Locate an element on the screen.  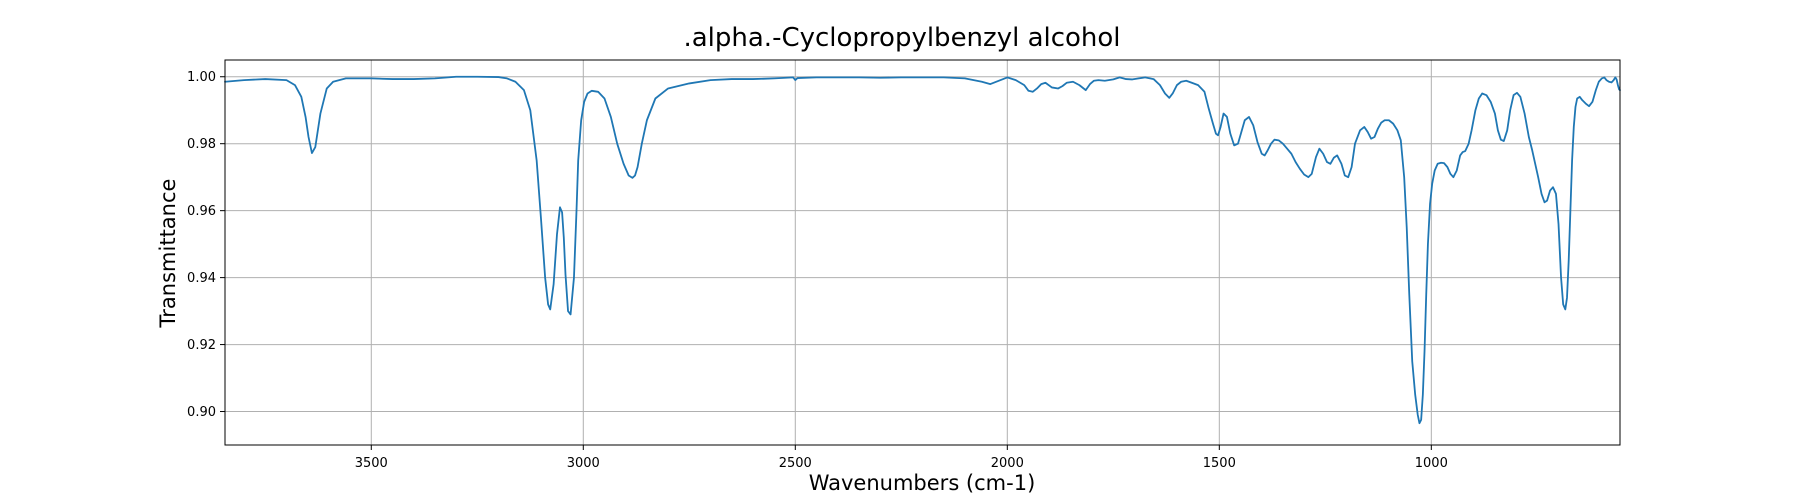
x-tick-label: 3000 is located at coordinates (583, 463).